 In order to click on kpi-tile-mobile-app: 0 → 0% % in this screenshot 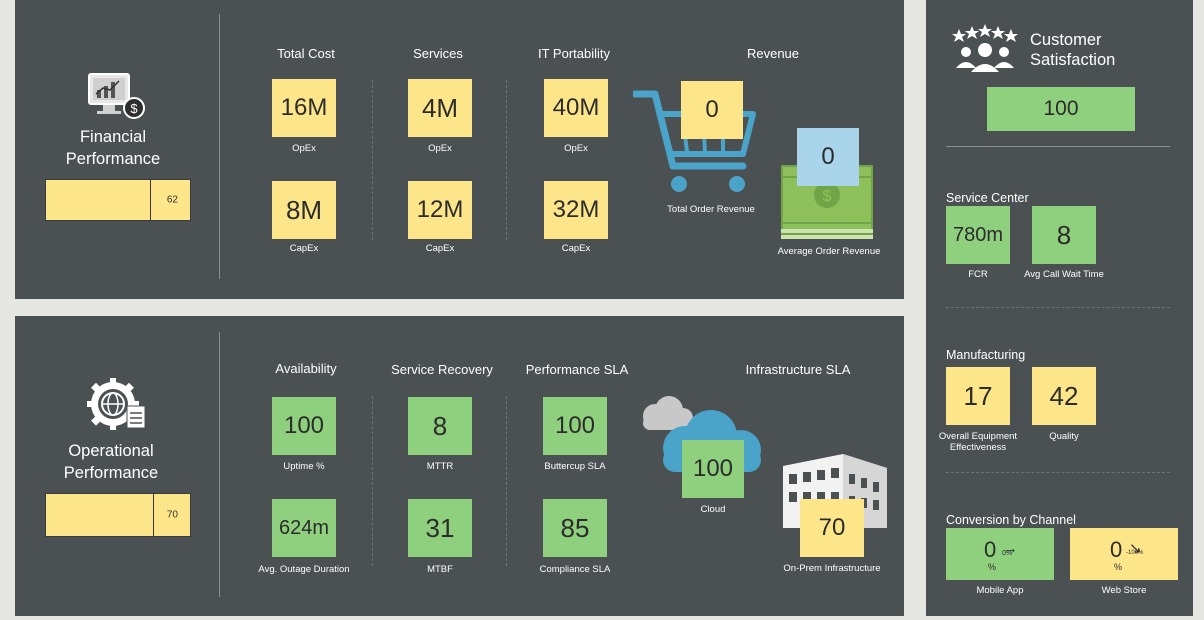, I will do `click(1000, 554)`.